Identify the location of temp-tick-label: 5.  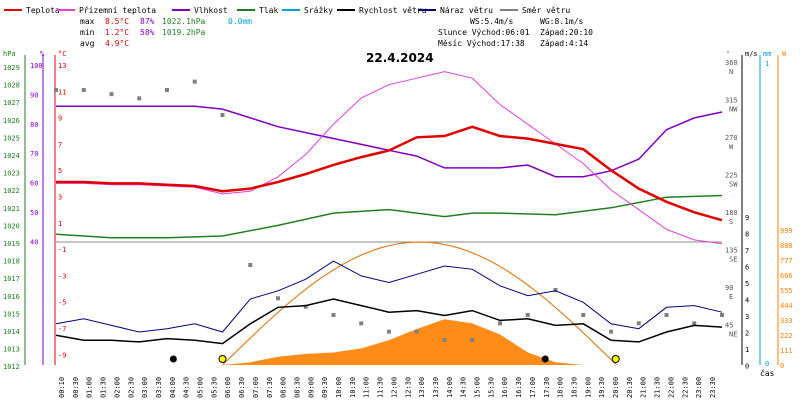
(60, 171).